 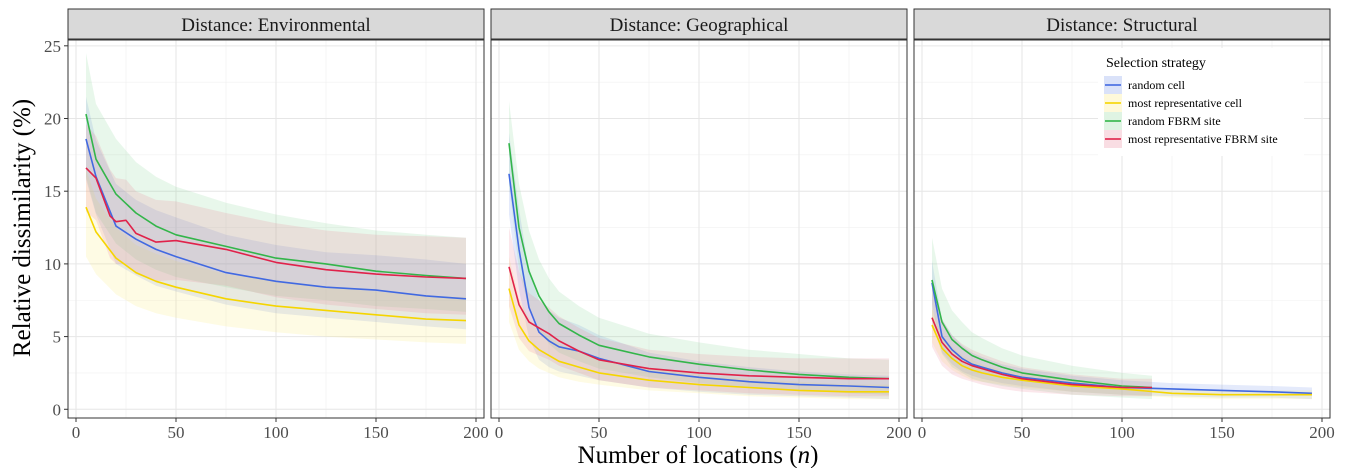 What do you see at coordinates (1157, 85) in the screenshot?
I see `legend-label: random cell` at bounding box center [1157, 85].